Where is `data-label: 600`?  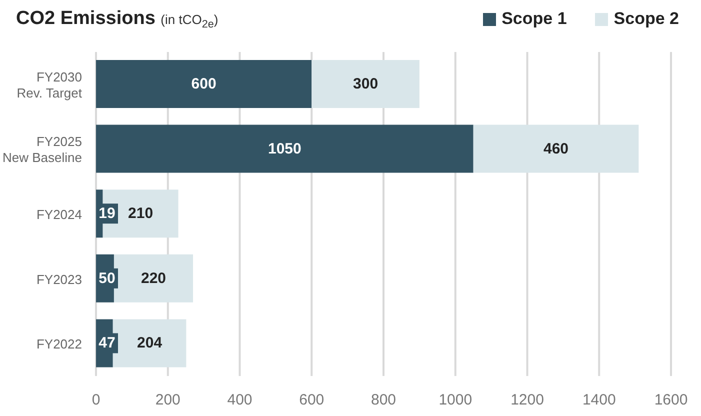 data-label: 600 is located at coordinates (203, 84).